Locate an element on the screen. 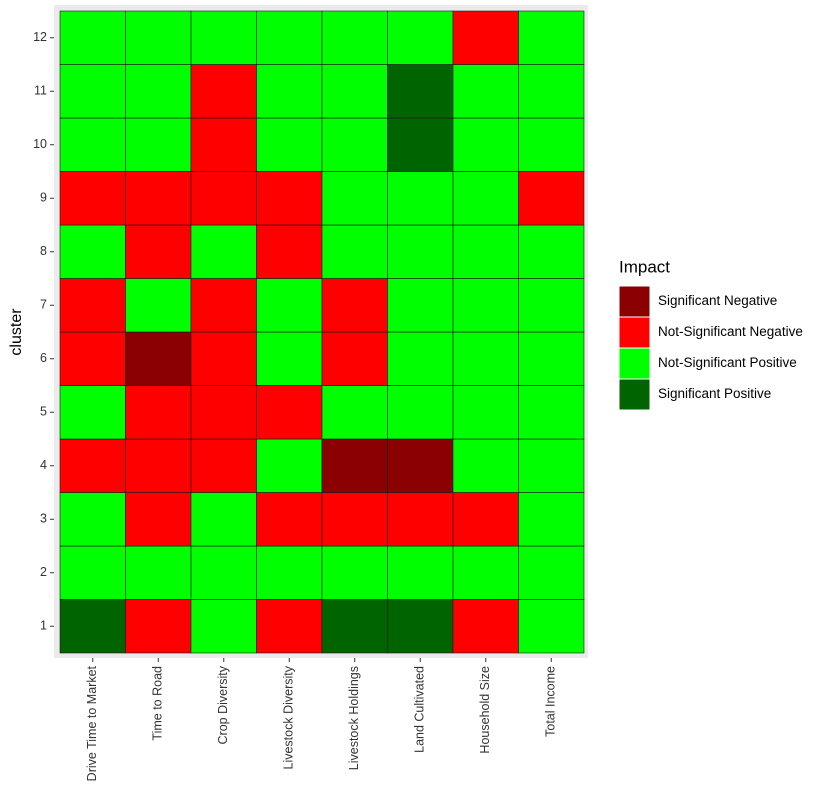 The height and width of the screenshot is (812, 829). x-tick-label: Total Income is located at coordinates (551, 701).